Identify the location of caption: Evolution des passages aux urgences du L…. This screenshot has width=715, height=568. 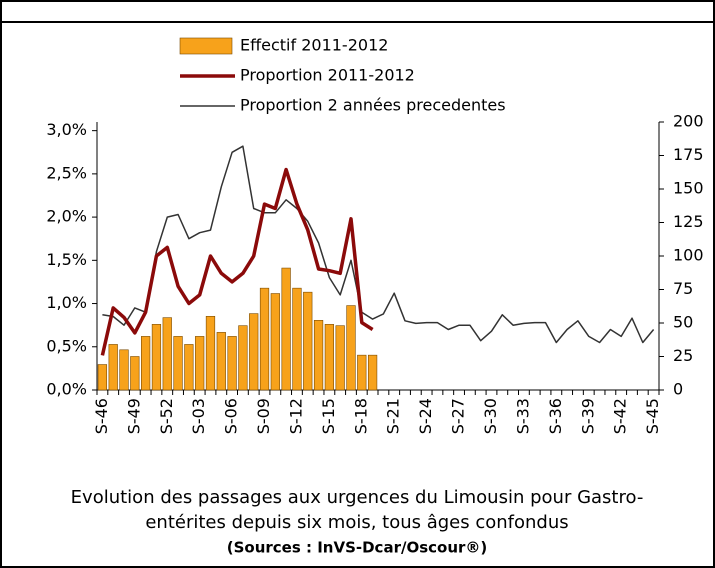
(357, 497).